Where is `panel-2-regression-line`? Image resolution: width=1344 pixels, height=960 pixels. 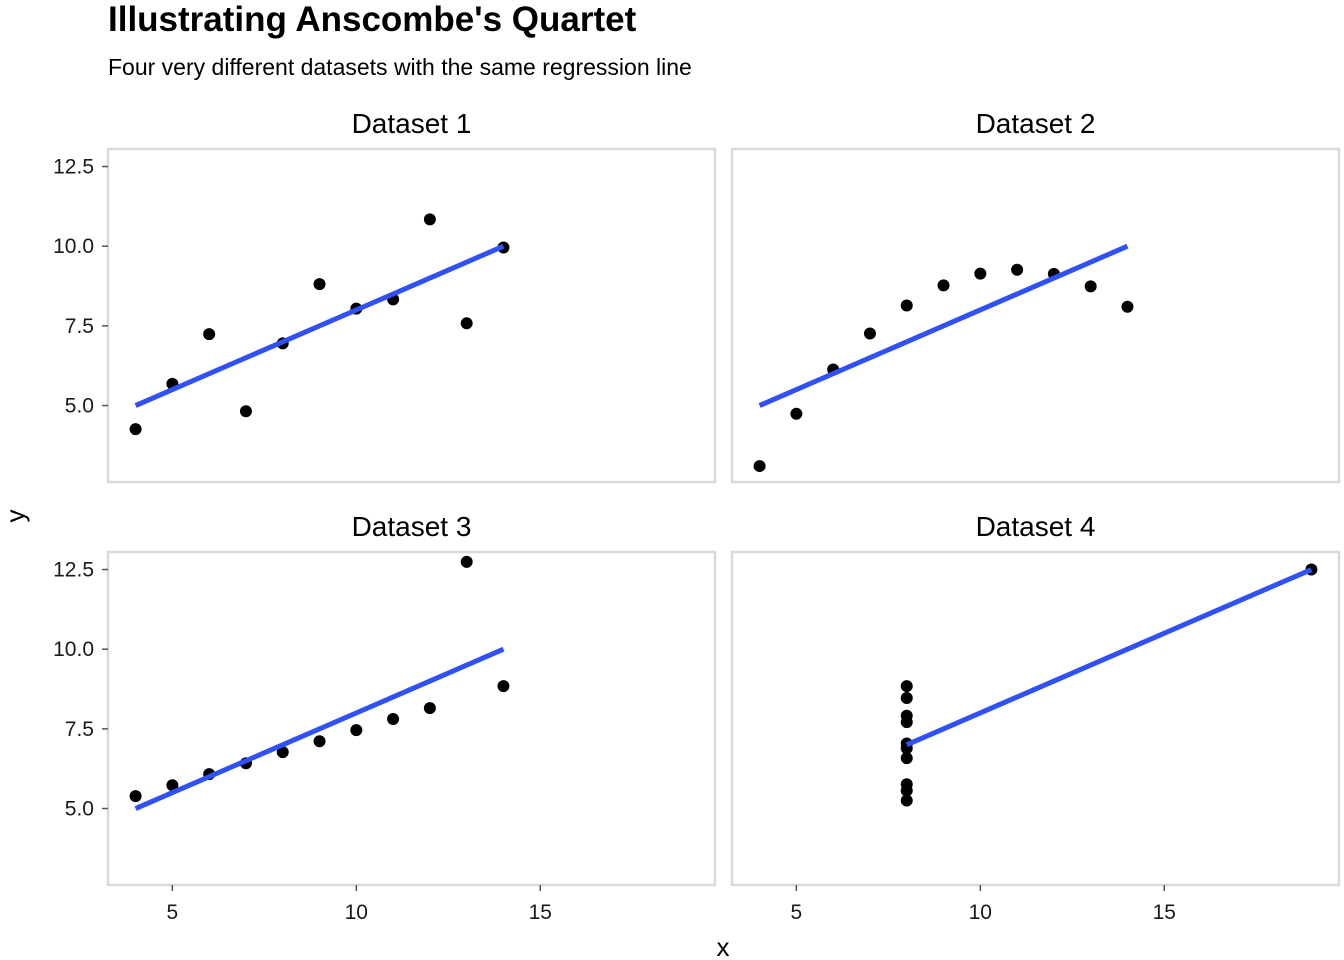
panel-2-regression-line is located at coordinates (943, 325).